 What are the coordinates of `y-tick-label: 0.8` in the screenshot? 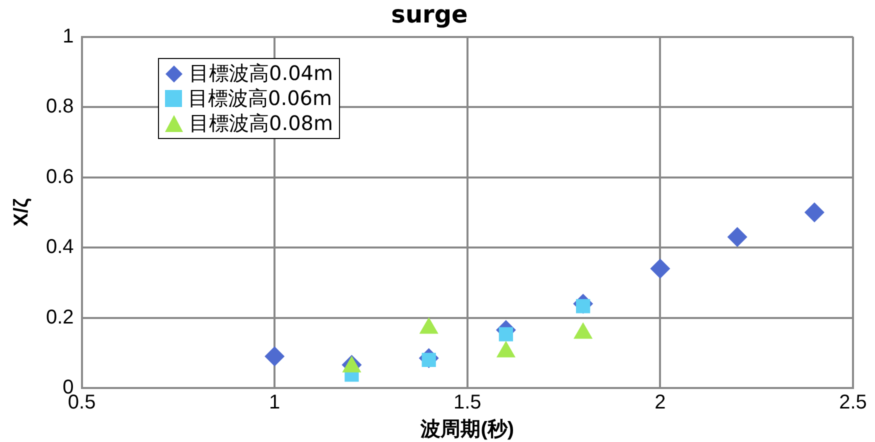 It's located at (60, 107).